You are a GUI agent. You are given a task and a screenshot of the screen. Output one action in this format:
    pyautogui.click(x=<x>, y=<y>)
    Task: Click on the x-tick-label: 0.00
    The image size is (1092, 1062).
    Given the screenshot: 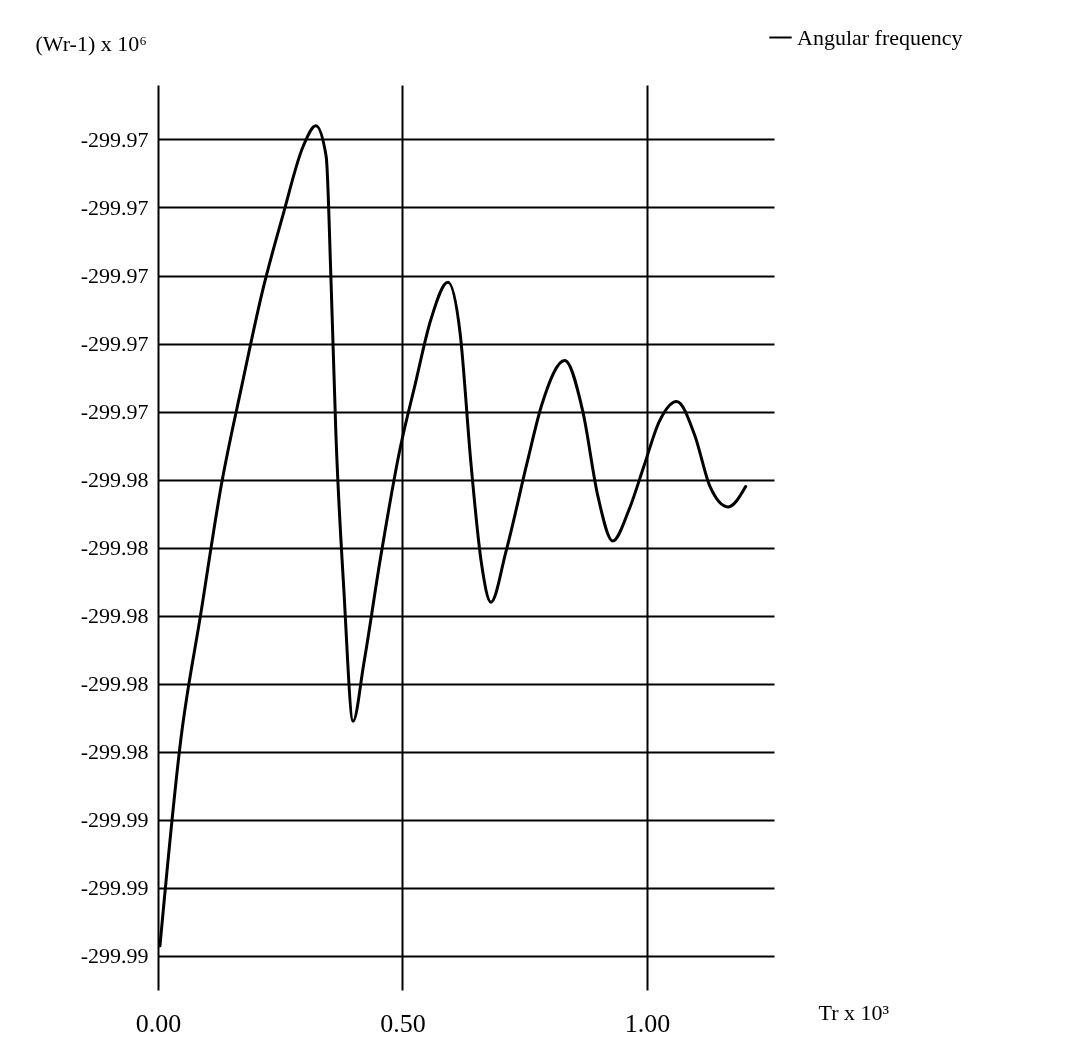 What is the action you would take?
    pyautogui.click(x=158, y=1023)
    